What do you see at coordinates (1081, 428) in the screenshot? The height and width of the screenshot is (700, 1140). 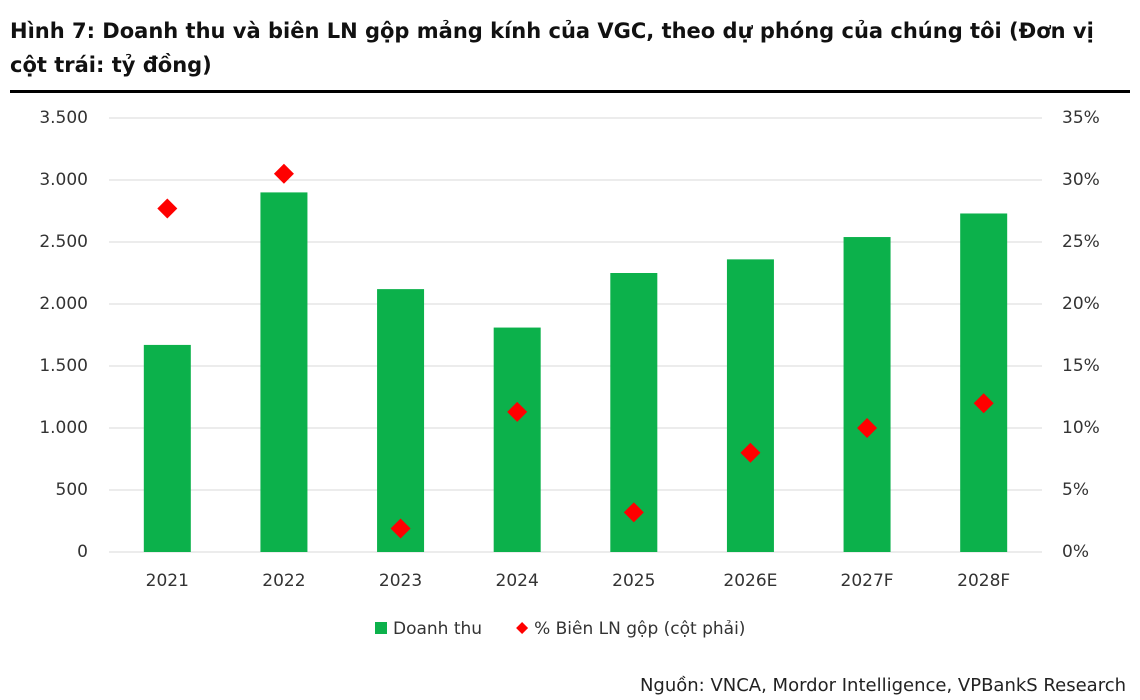 I see `y2ticks-label: 10%` at bounding box center [1081, 428].